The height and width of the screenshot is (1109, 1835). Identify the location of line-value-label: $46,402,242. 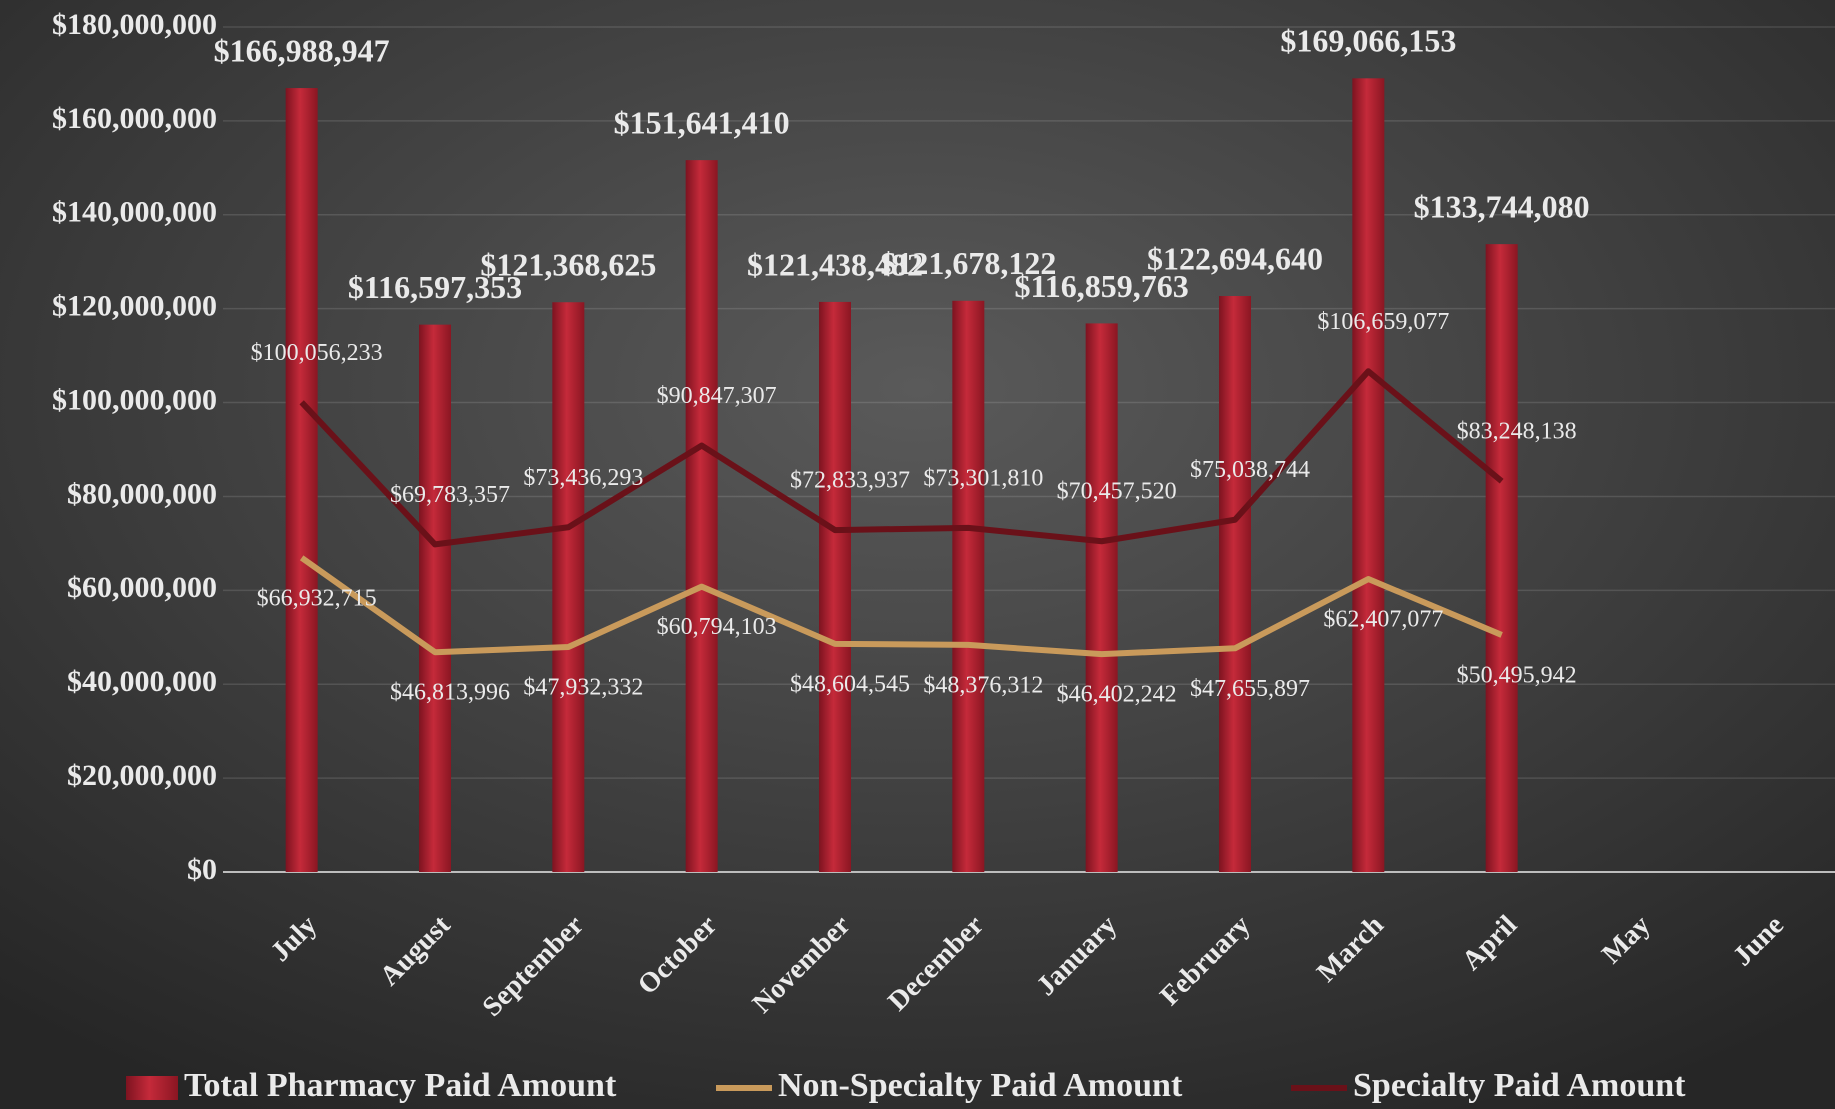
(1117, 695).